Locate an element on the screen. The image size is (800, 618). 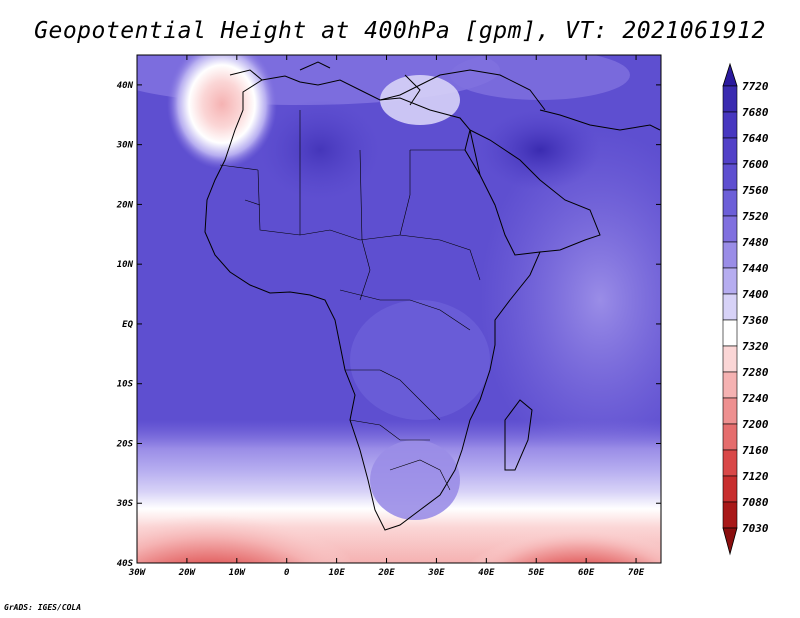
colorbar-label: 7280 is located at coordinates (755, 372).